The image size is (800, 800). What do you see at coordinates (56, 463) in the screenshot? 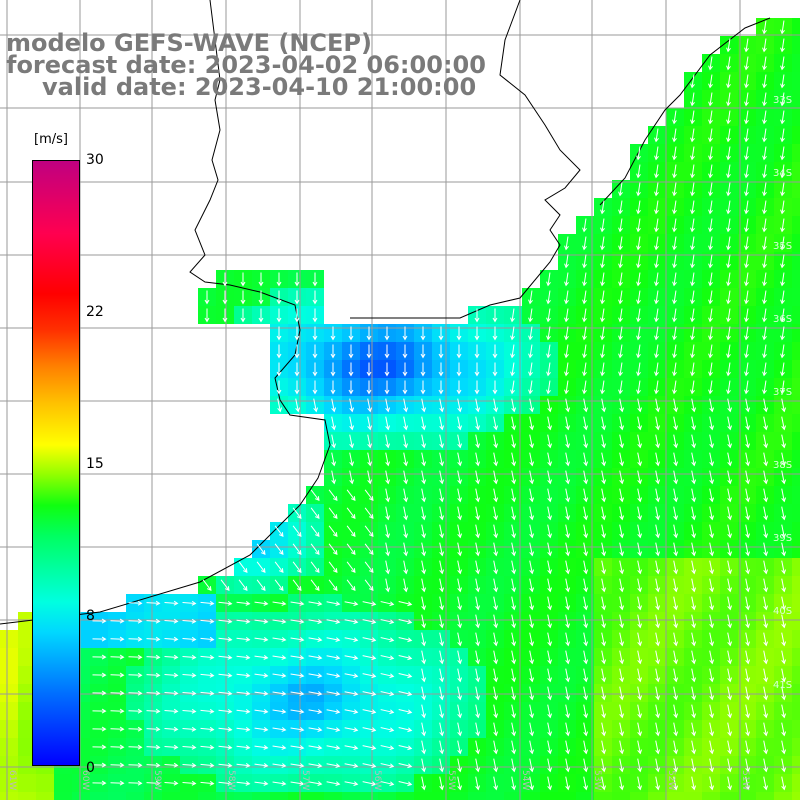
I see `colorbar` at bounding box center [56, 463].